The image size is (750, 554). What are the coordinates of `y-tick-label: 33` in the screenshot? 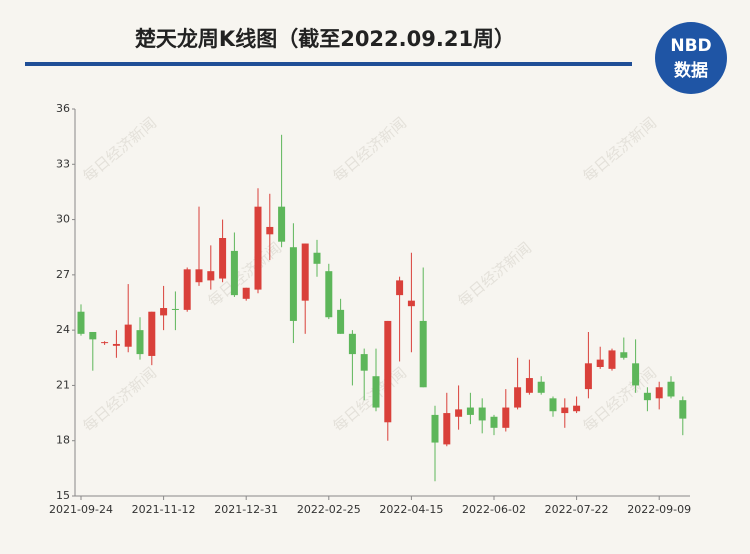 It's located at (63, 163).